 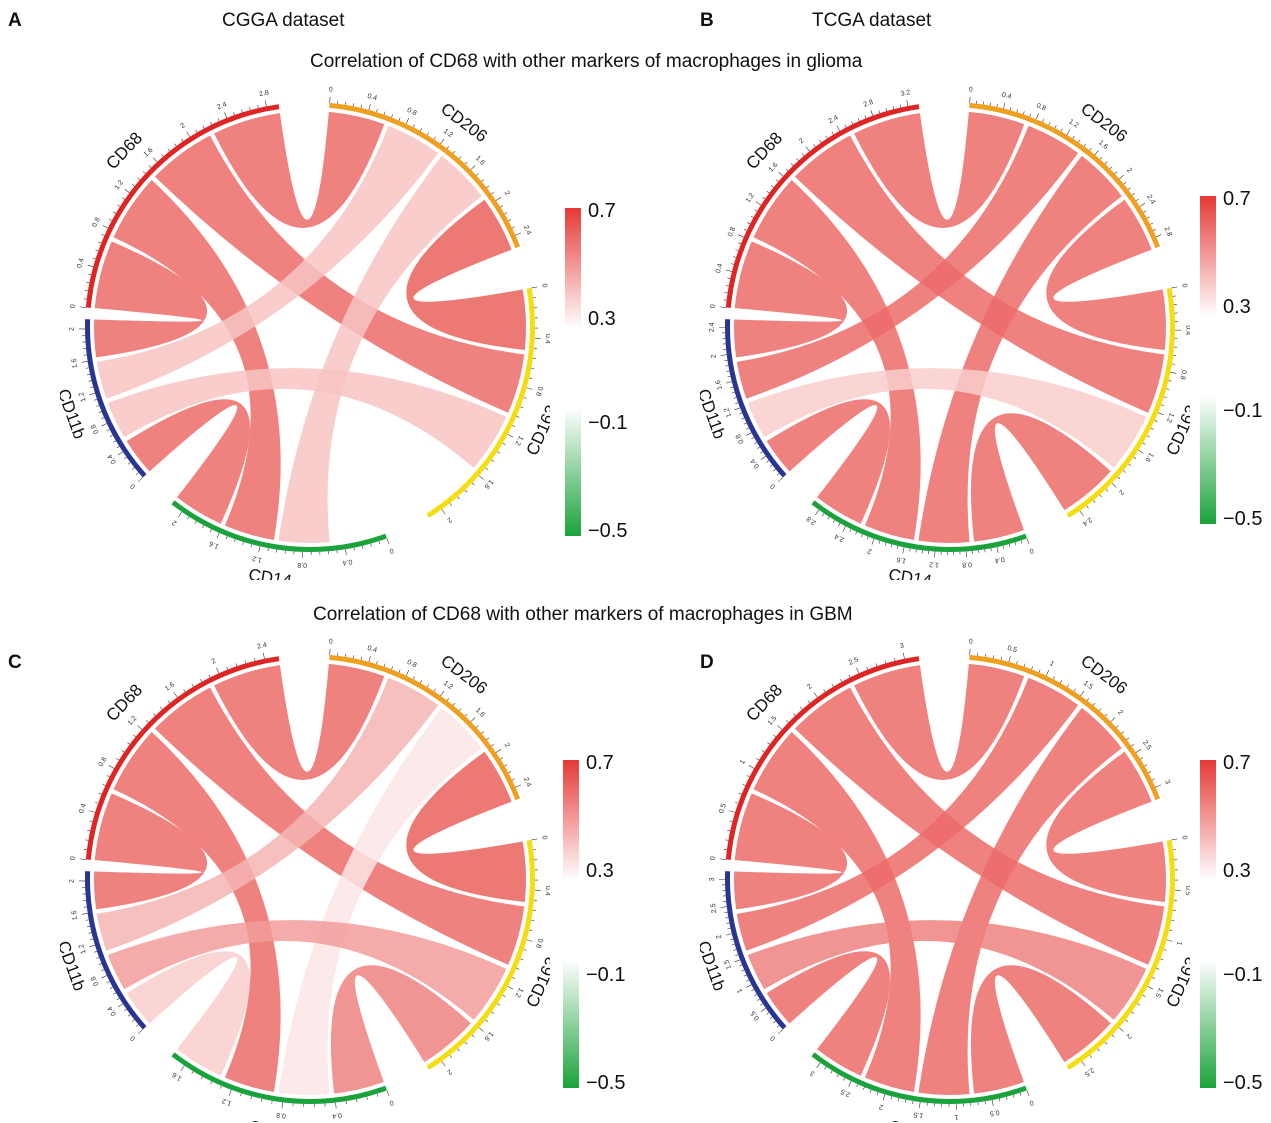 What do you see at coordinates (1243, 411) in the screenshot?
I see `legend-lower-max: −0.1` at bounding box center [1243, 411].